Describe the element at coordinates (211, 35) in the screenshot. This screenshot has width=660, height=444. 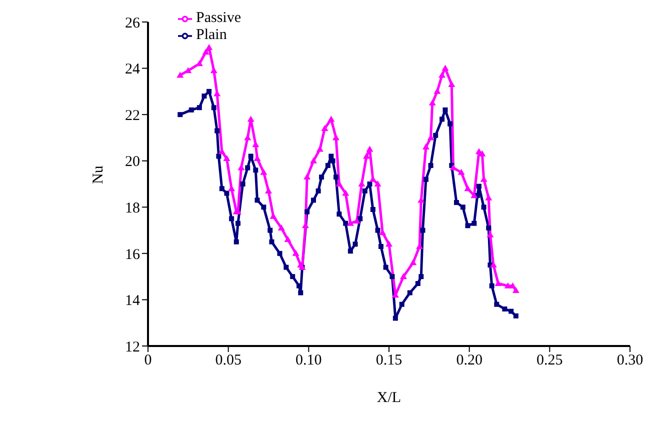
I see `legend-label: Plain` at that location.